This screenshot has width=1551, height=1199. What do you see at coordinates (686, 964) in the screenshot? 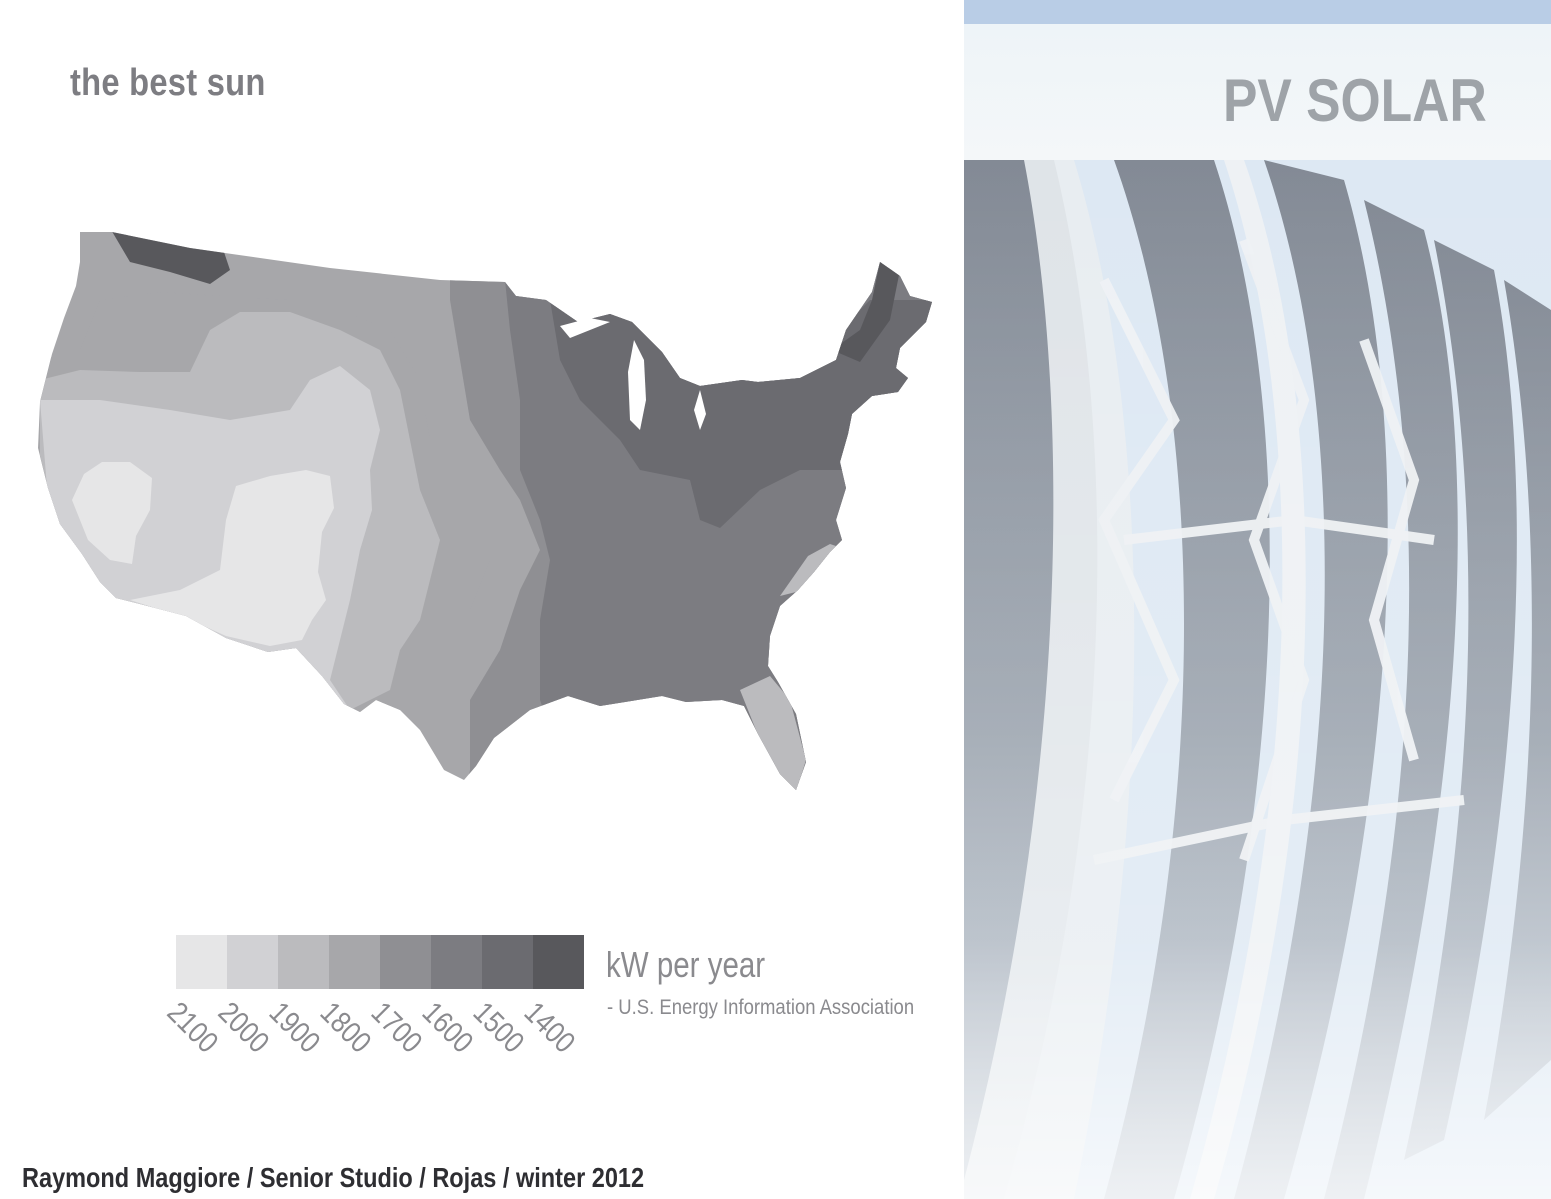
I see `legend-unit: kW per year` at bounding box center [686, 964].